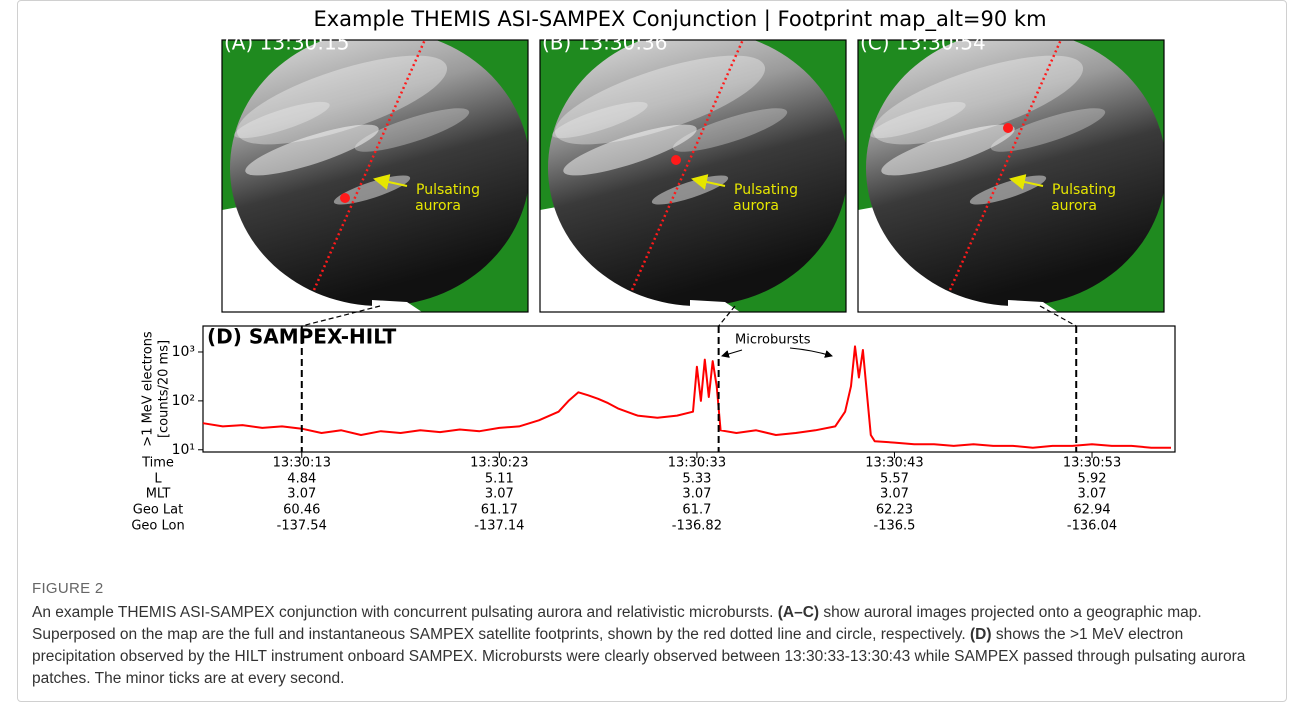  I want to click on row-label: Geo Lat, so click(158, 510).